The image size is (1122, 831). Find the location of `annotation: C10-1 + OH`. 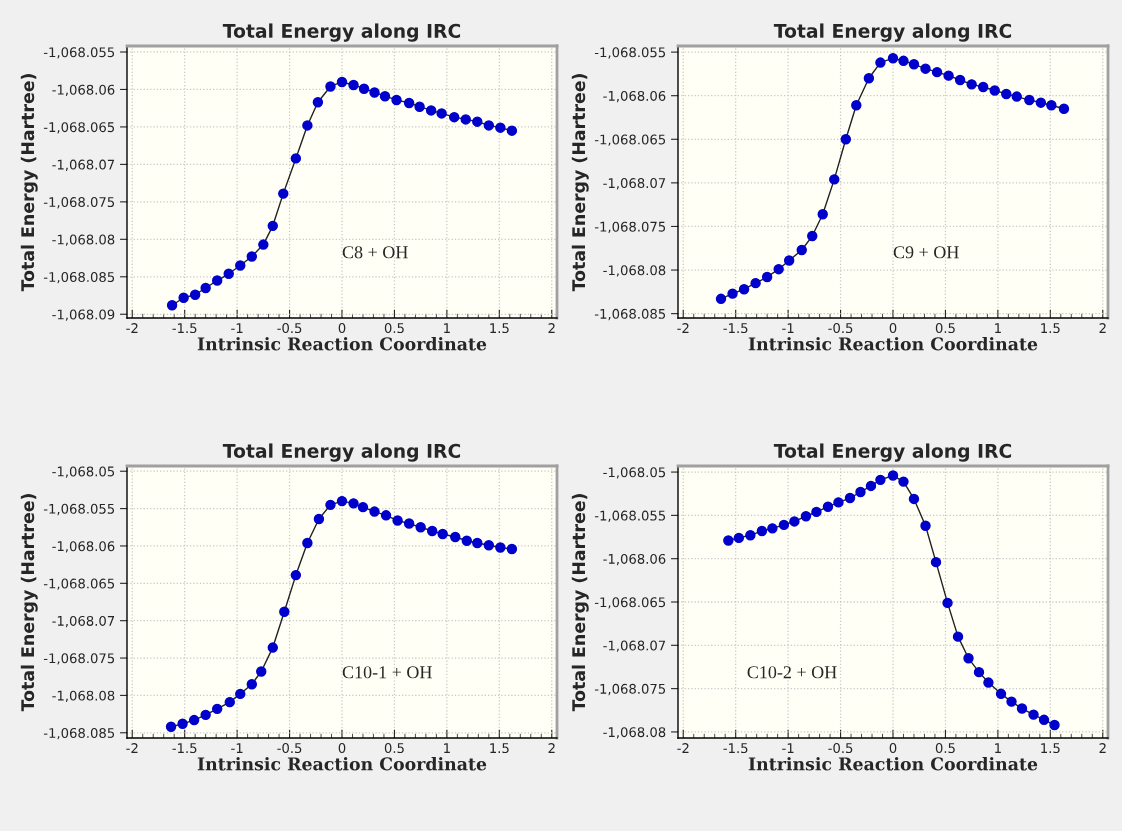

annotation: C10-1 + OH is located at coordinates (387, 672).